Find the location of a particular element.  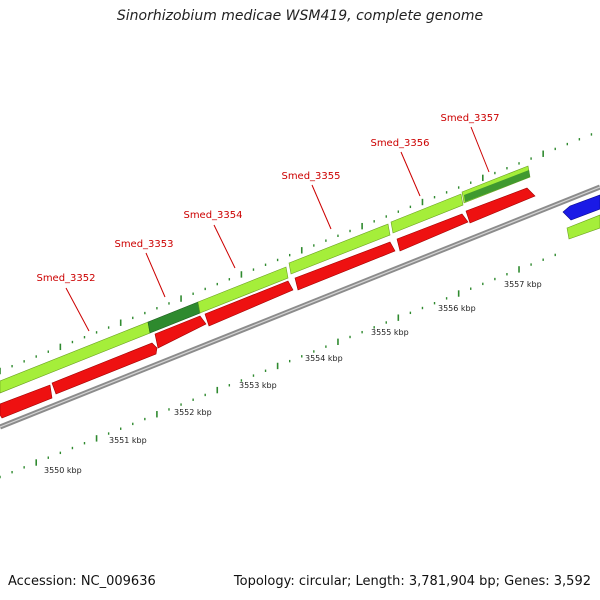

kbp-label: 3555 kbp is located at coordinates (390, 332).